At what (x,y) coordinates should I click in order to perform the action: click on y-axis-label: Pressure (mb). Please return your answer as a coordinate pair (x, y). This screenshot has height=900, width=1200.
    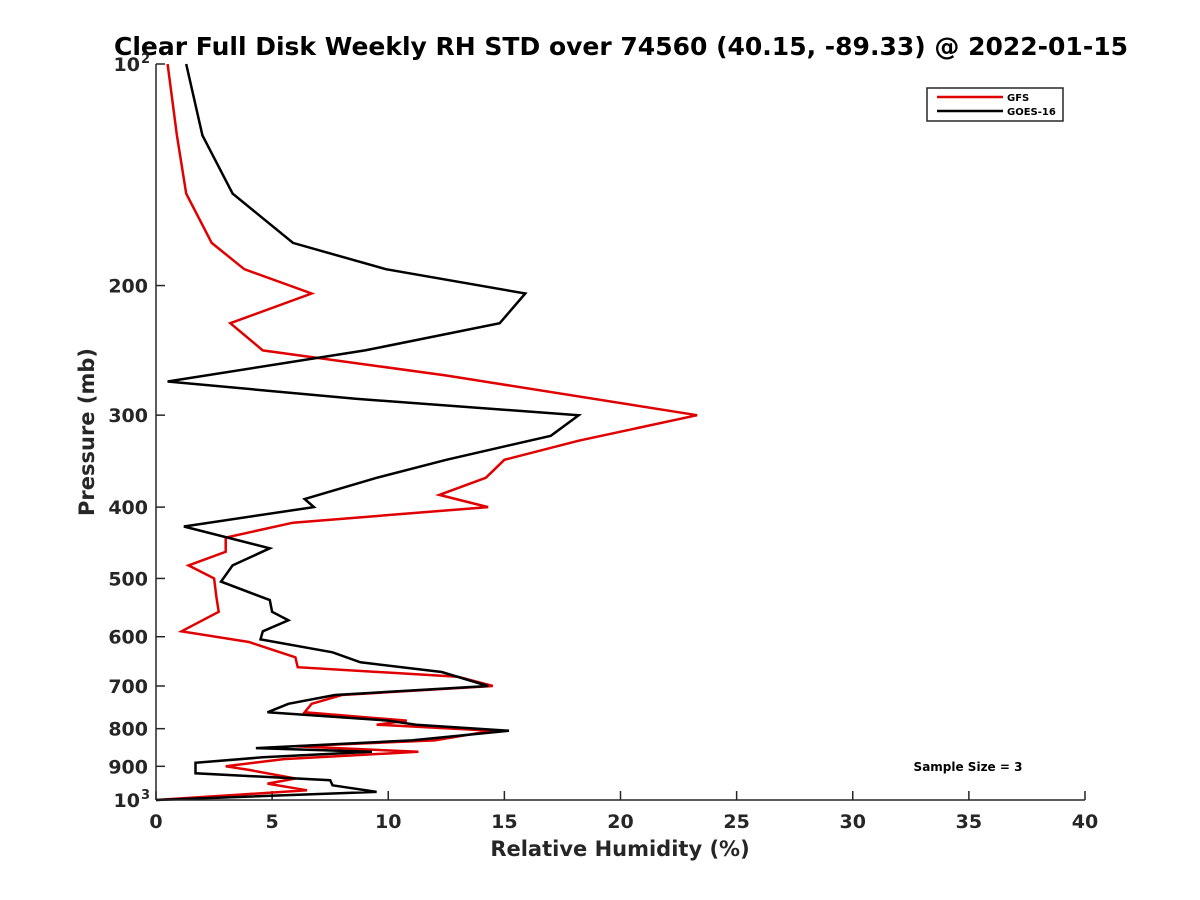
    Looking at the image, I should click on (87, 432).